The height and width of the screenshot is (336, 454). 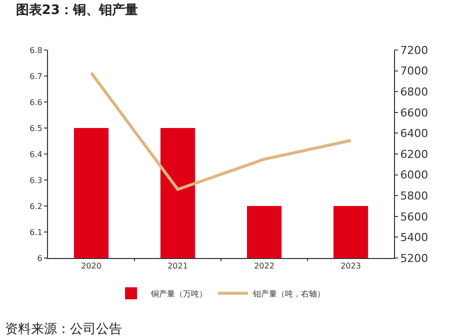 I want to click on y-tick-label: 6.7, so click(x=36, y=76).